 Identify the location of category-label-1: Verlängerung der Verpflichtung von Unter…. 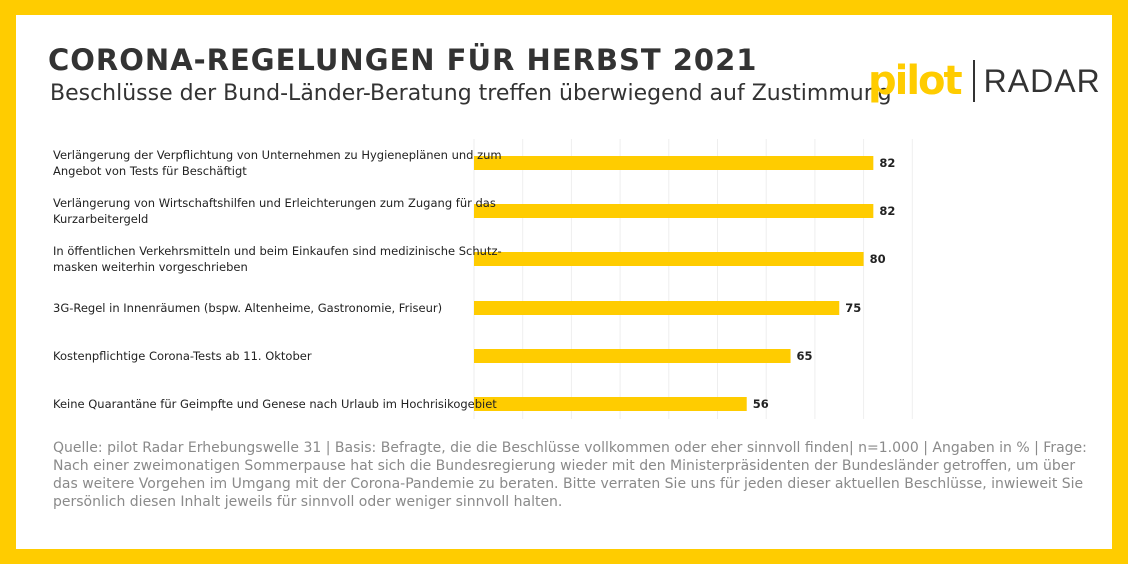
(277, 163).